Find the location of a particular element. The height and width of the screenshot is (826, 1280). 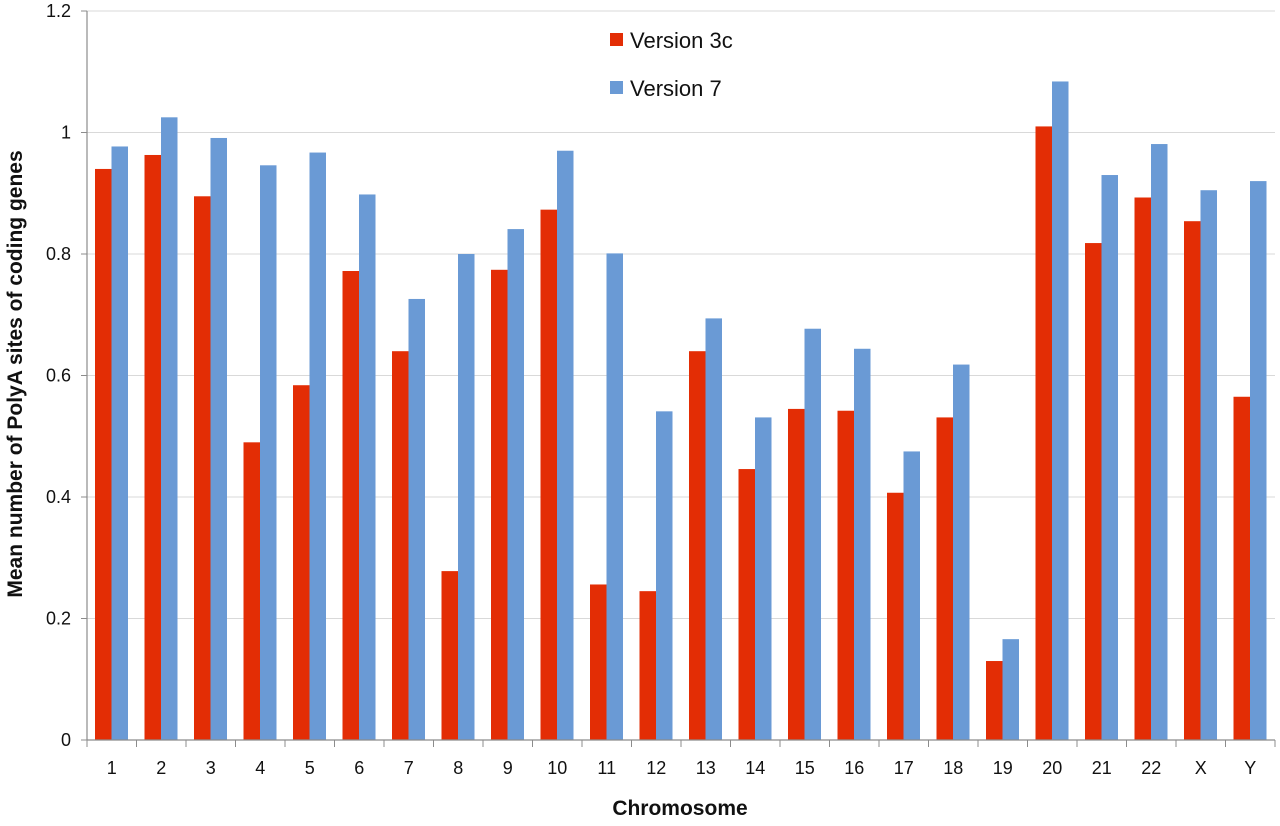

x-tick-label: 7 is located at coordinates (409, 768).